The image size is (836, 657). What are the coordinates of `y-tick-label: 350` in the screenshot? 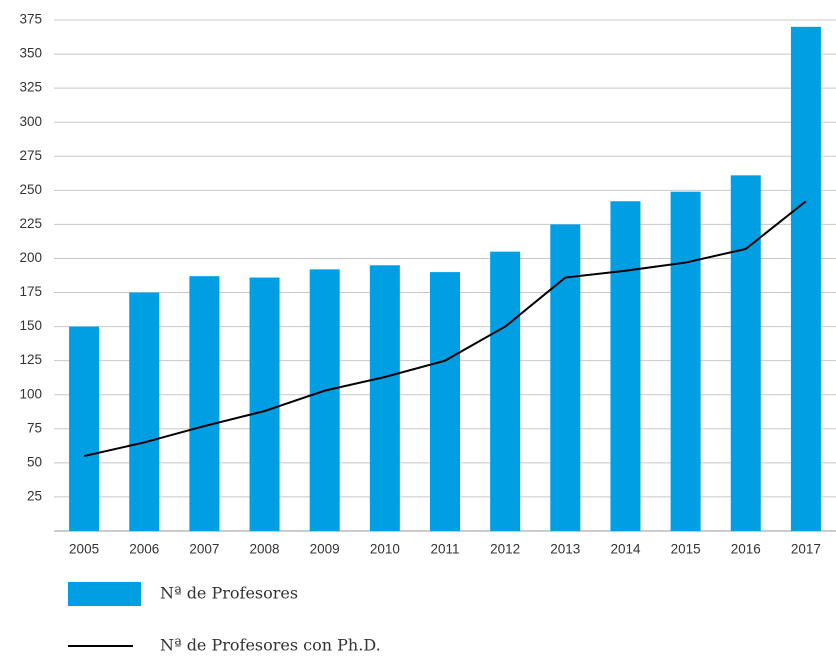 It's located at (30, 53).